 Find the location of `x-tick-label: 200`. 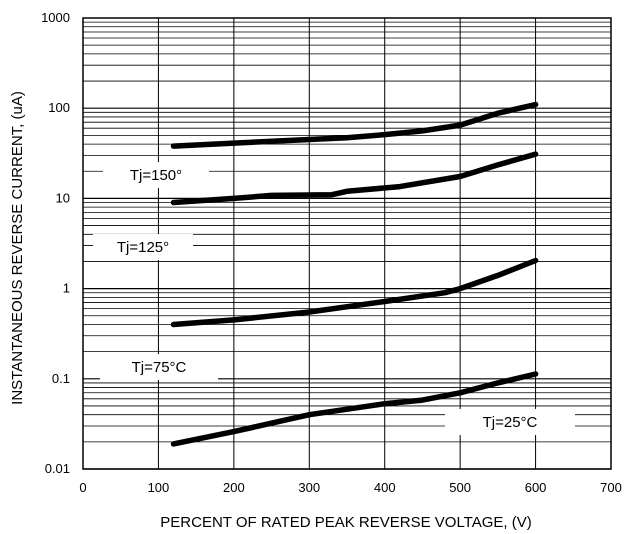

x-tick-label: 200 is located at coordinates (234, 487).